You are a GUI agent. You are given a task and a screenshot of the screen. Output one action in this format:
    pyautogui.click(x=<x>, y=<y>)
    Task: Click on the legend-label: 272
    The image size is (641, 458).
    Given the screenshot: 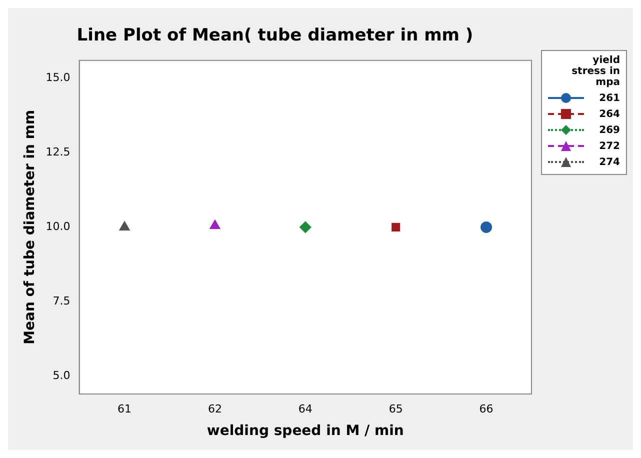 What is the action you would take?
    pyautogui.click(x=609, y=146)
    